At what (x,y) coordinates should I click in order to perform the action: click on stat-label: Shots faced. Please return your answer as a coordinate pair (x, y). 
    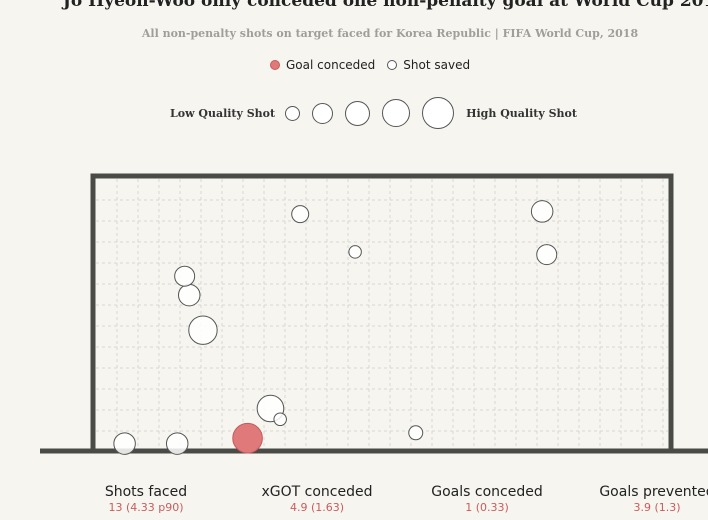
    Looking at the image, I should click on (146, 492).